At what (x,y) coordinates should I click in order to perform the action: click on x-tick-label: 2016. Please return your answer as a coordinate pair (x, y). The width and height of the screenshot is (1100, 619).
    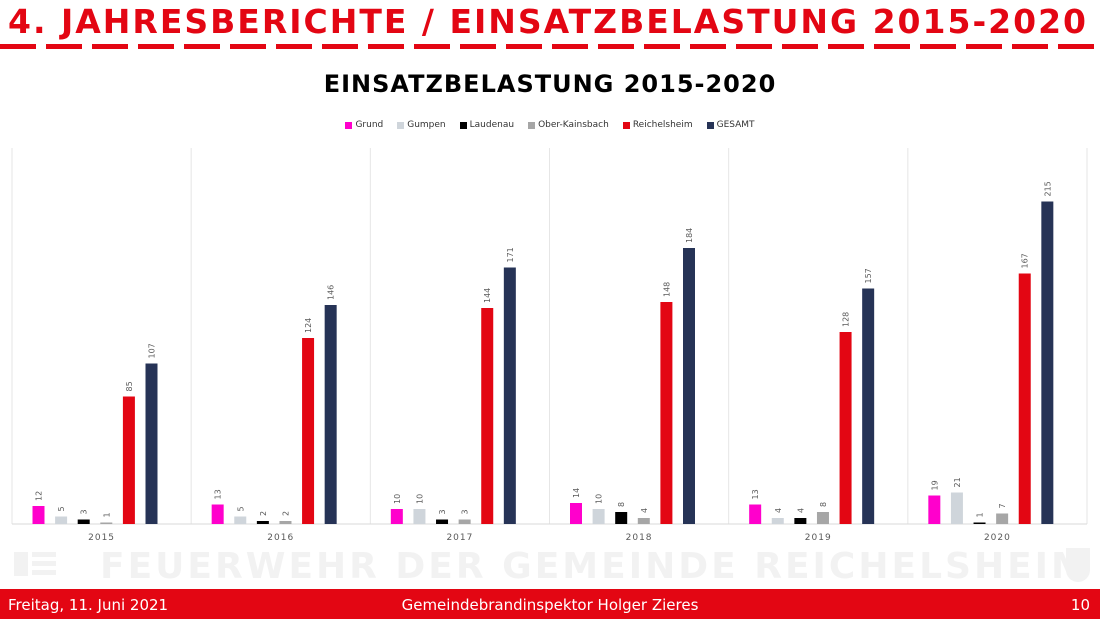
    Looking at the image, I should click on (280, 538).